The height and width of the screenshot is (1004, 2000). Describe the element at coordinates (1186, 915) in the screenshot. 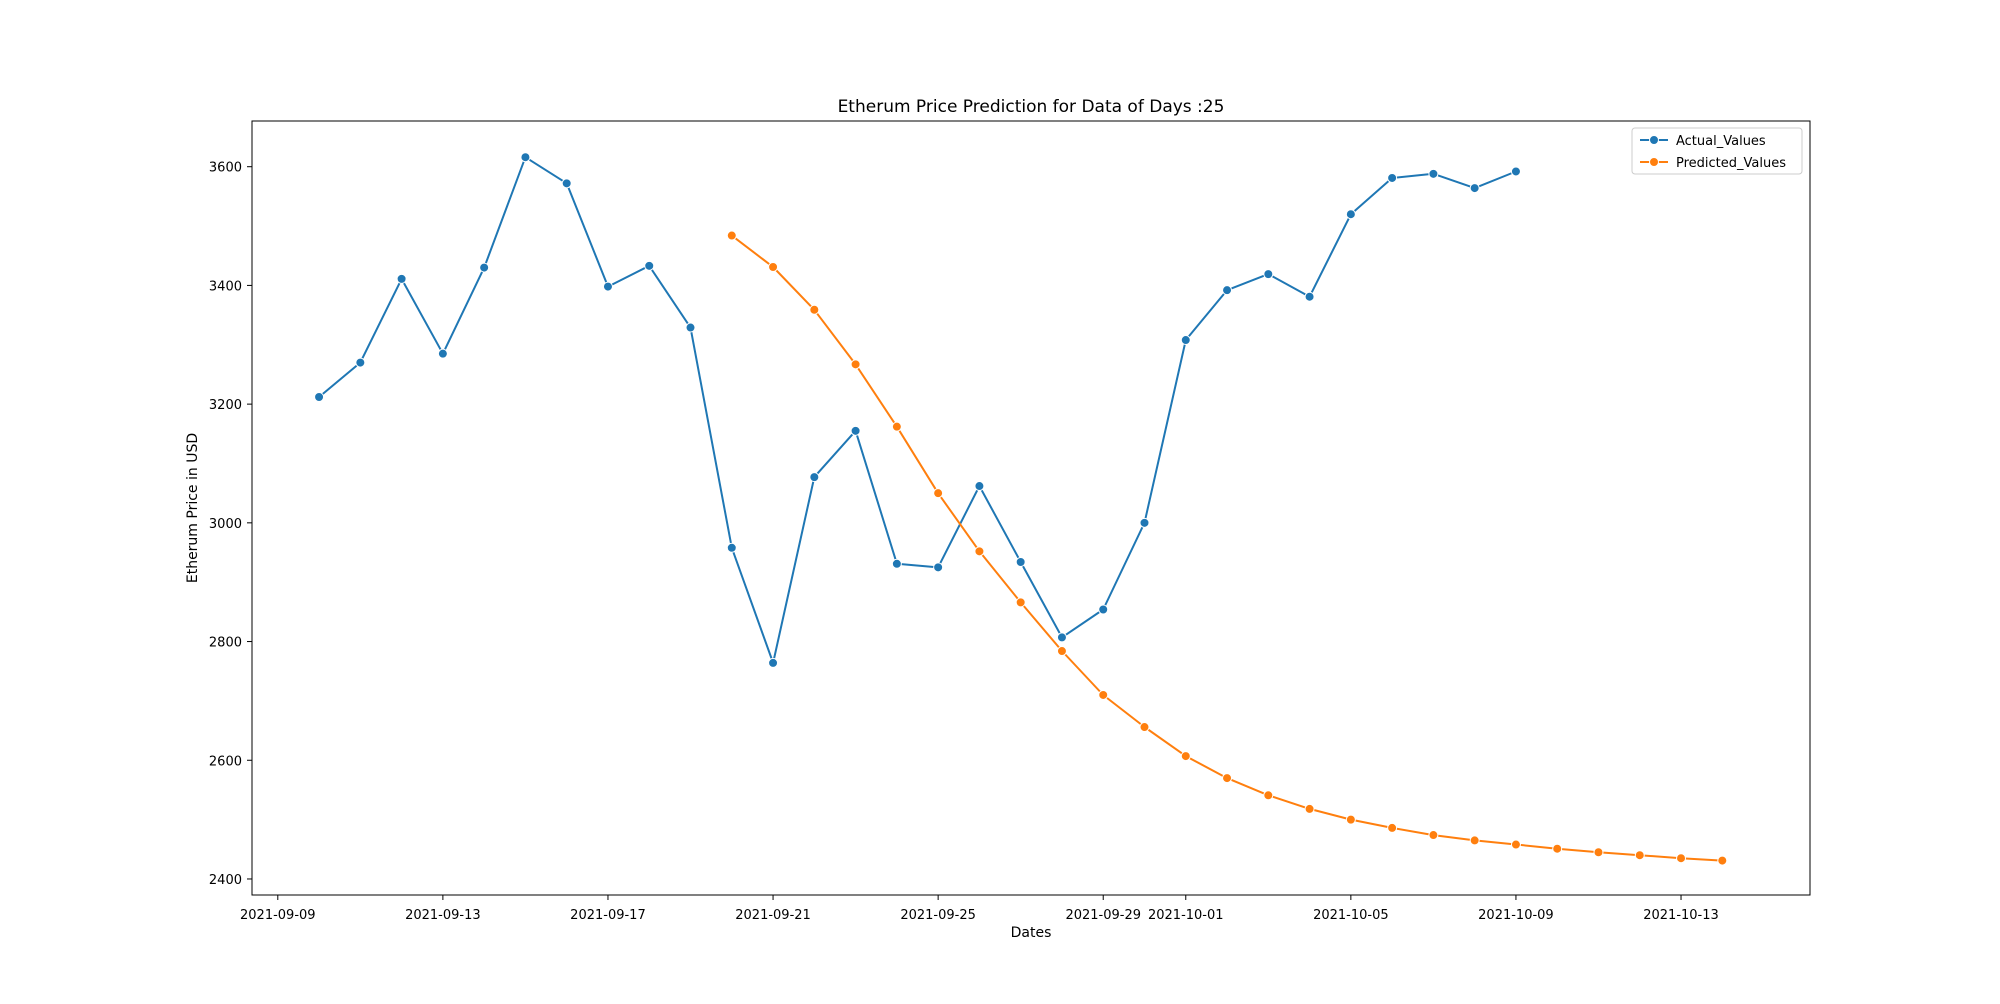

I see `x-tick-label: 2021-10-01` at that location.